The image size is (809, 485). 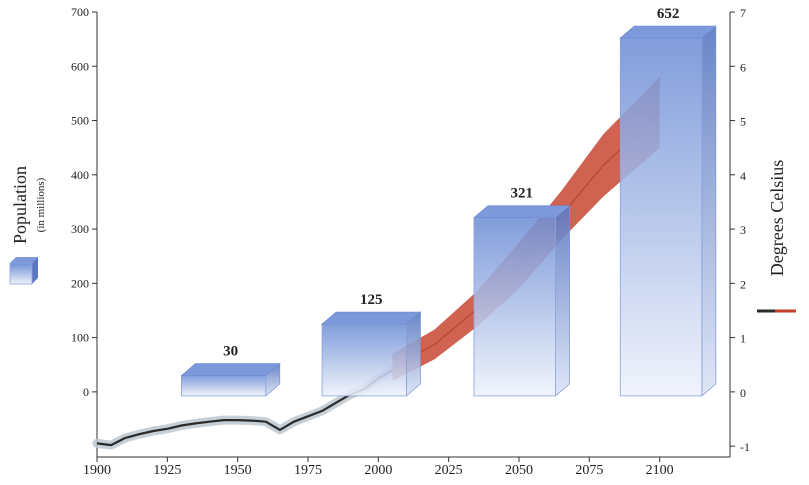 I want to click on left-tick-label-3: 300, so click(x=80, y=229).